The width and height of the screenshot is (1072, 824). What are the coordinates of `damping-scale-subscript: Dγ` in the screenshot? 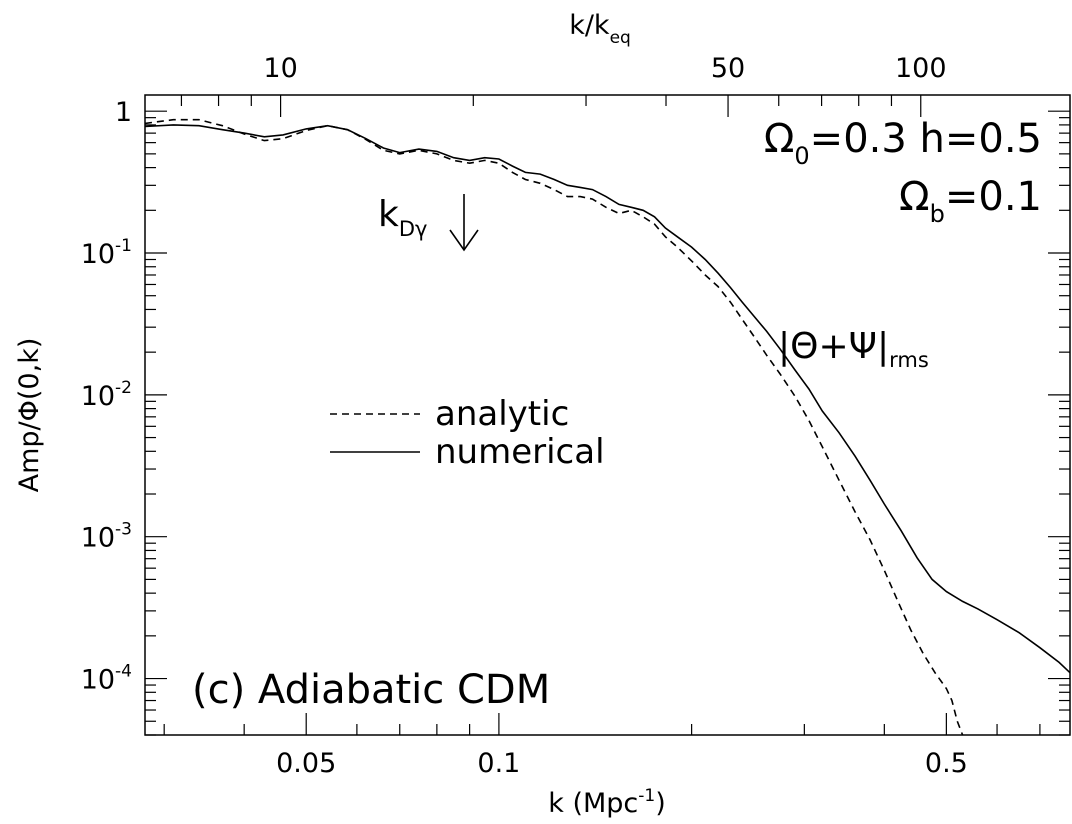 It's located at (413, 229).